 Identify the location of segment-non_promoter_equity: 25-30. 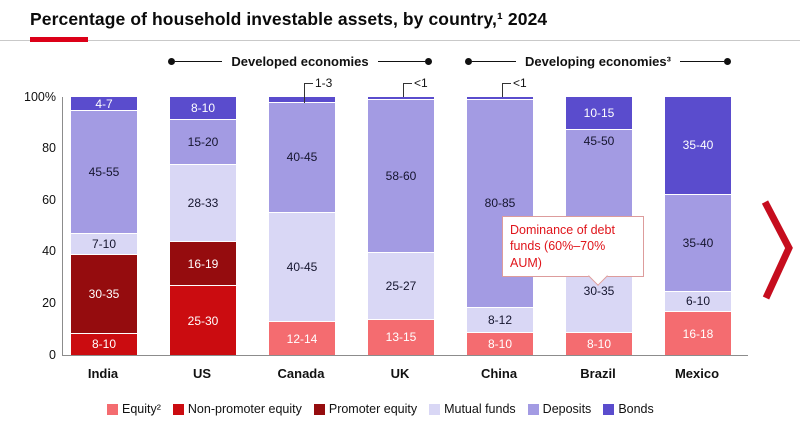
(203, 320).